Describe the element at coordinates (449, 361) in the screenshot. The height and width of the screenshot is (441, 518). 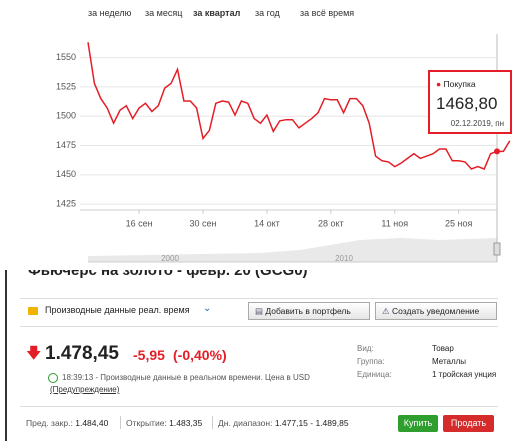
I see `detail-value: Металлы` at that location.